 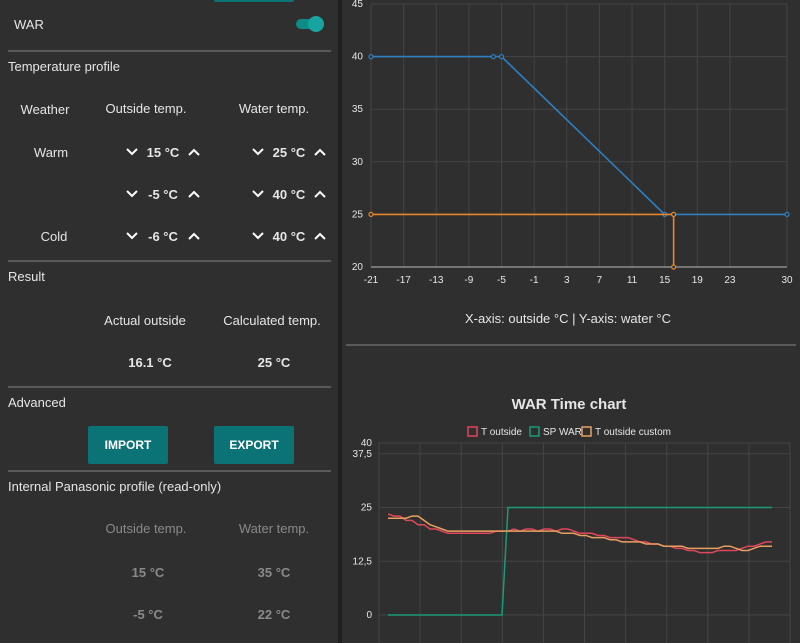 What do you see at coordinates (54, 236) in the screenshot?
I see `row-label-cold: Cold` at bounding box center [54, 236].